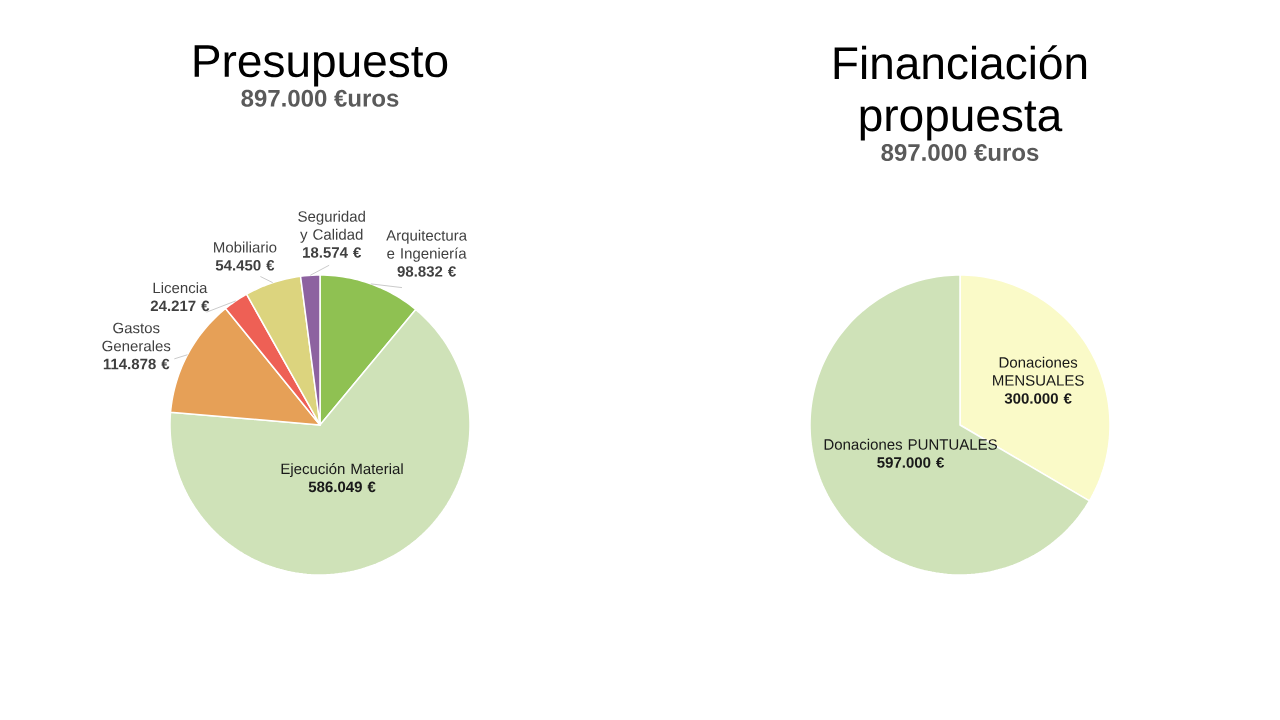 The image size is (1280, 720). Describe the element at coordinates (342, 487) in the screenshot. I see `data-label: 586.049 €` at that location.